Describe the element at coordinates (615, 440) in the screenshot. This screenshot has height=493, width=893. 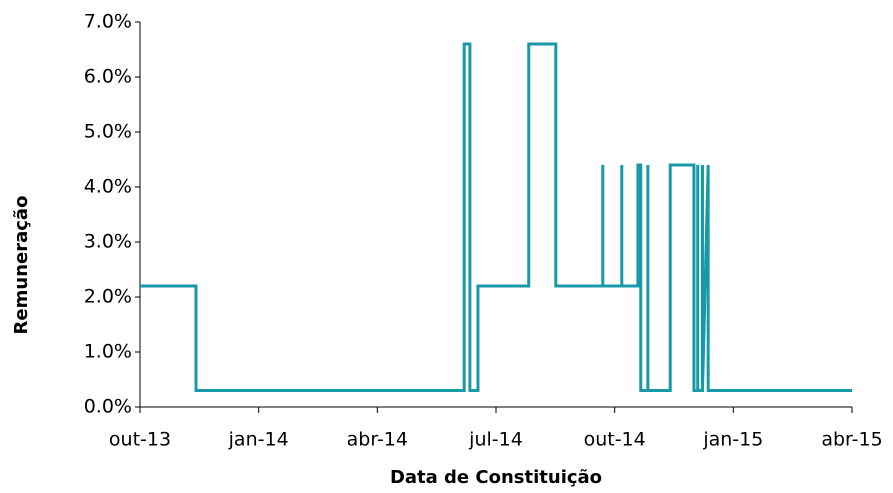
I see `x-tick-label: out-14` at that location.